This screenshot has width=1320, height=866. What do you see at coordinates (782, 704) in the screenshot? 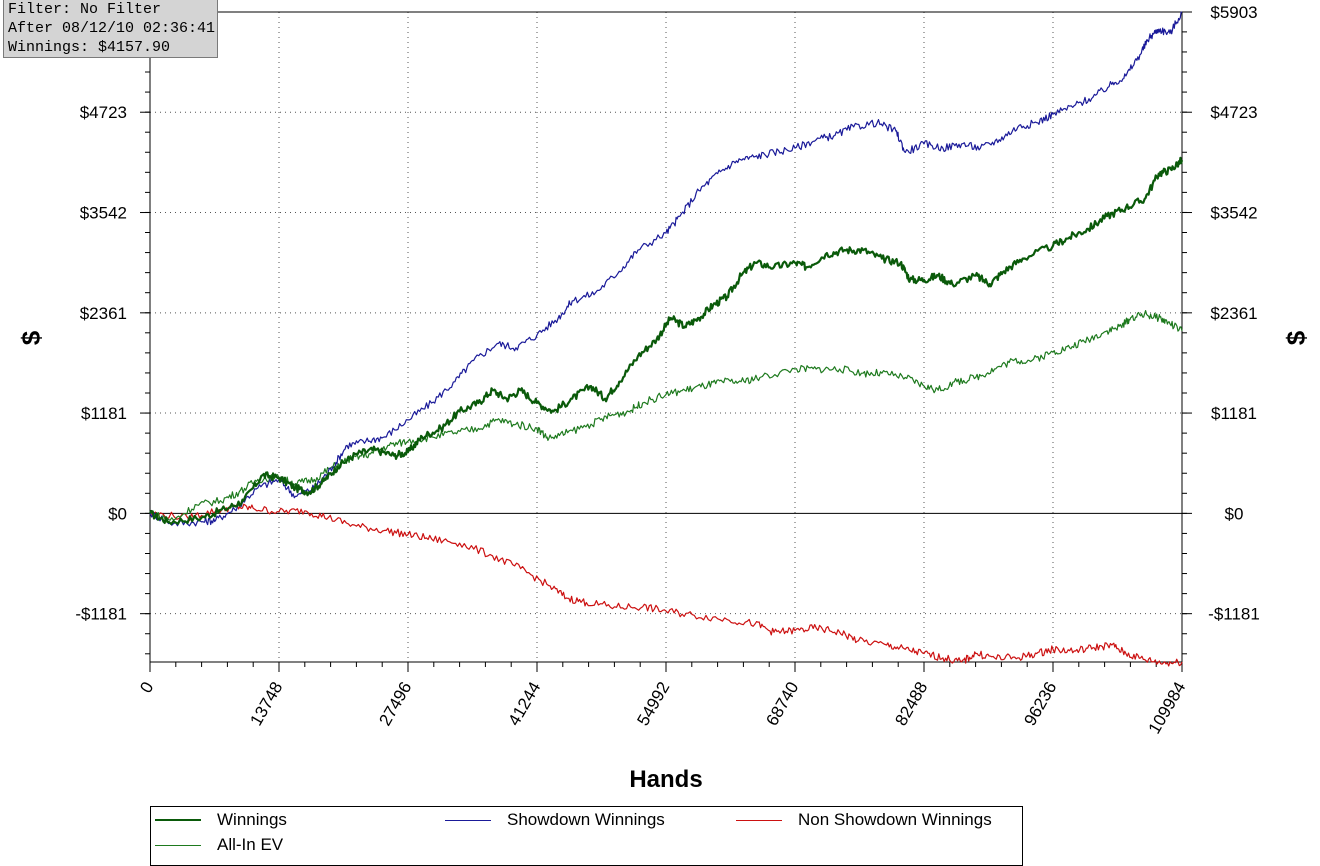
I see `x-tick-label: 68740` at bounding box center [782, 704].